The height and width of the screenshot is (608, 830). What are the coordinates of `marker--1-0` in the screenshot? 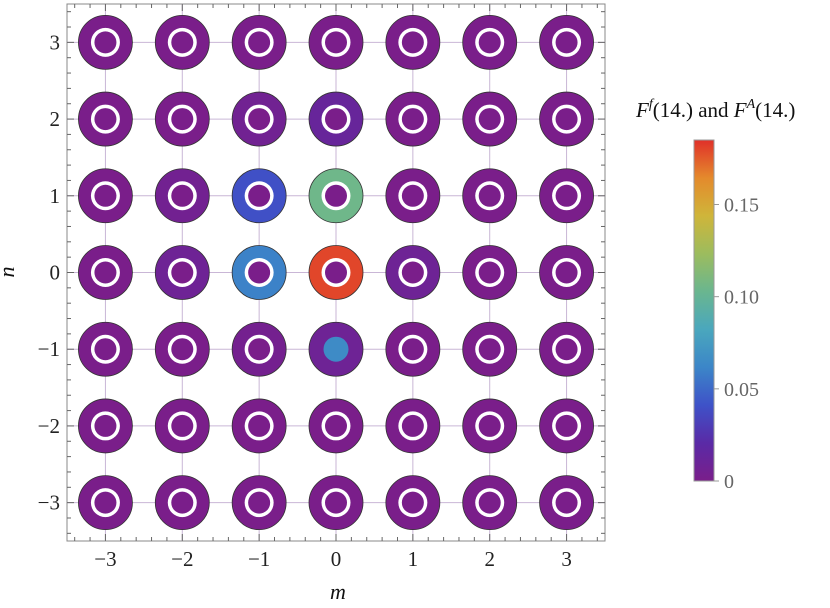 It's located at (259, 272).